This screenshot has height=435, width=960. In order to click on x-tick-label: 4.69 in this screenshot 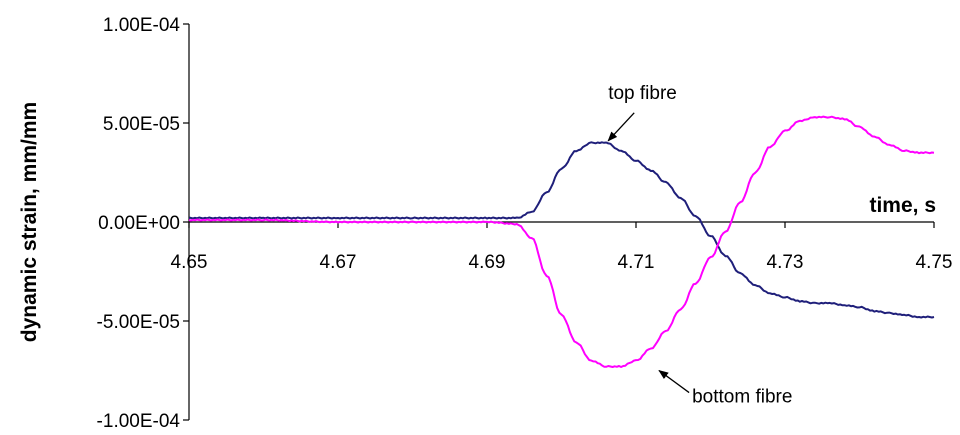, I will do `click(487, 262)`.